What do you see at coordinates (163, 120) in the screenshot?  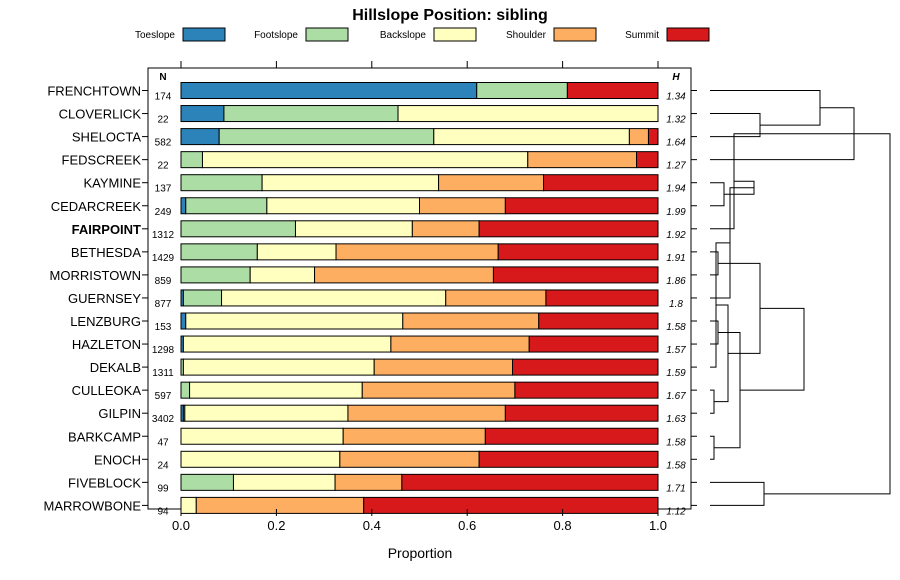 I see `n-value-cloverlick: 22` at bounding box center [163, 120].